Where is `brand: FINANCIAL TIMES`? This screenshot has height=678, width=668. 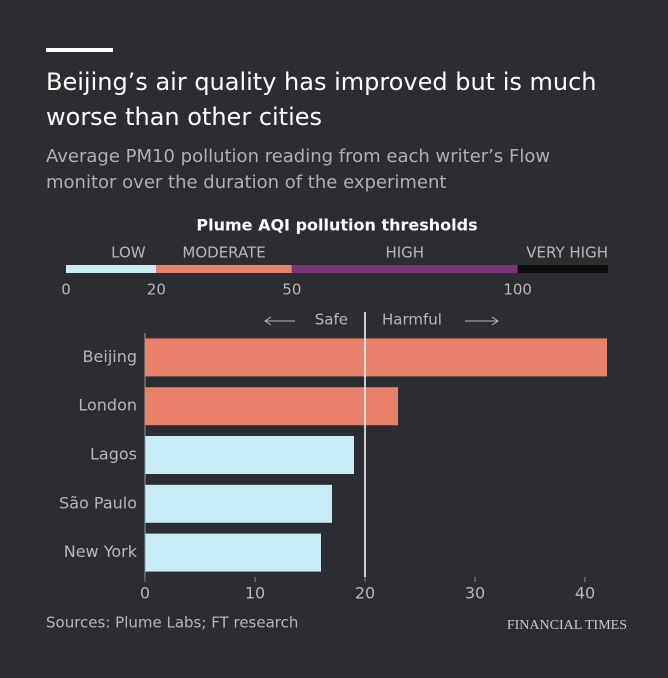 brand: FINANCIAL TIMES is located at coordinates (567, 625).